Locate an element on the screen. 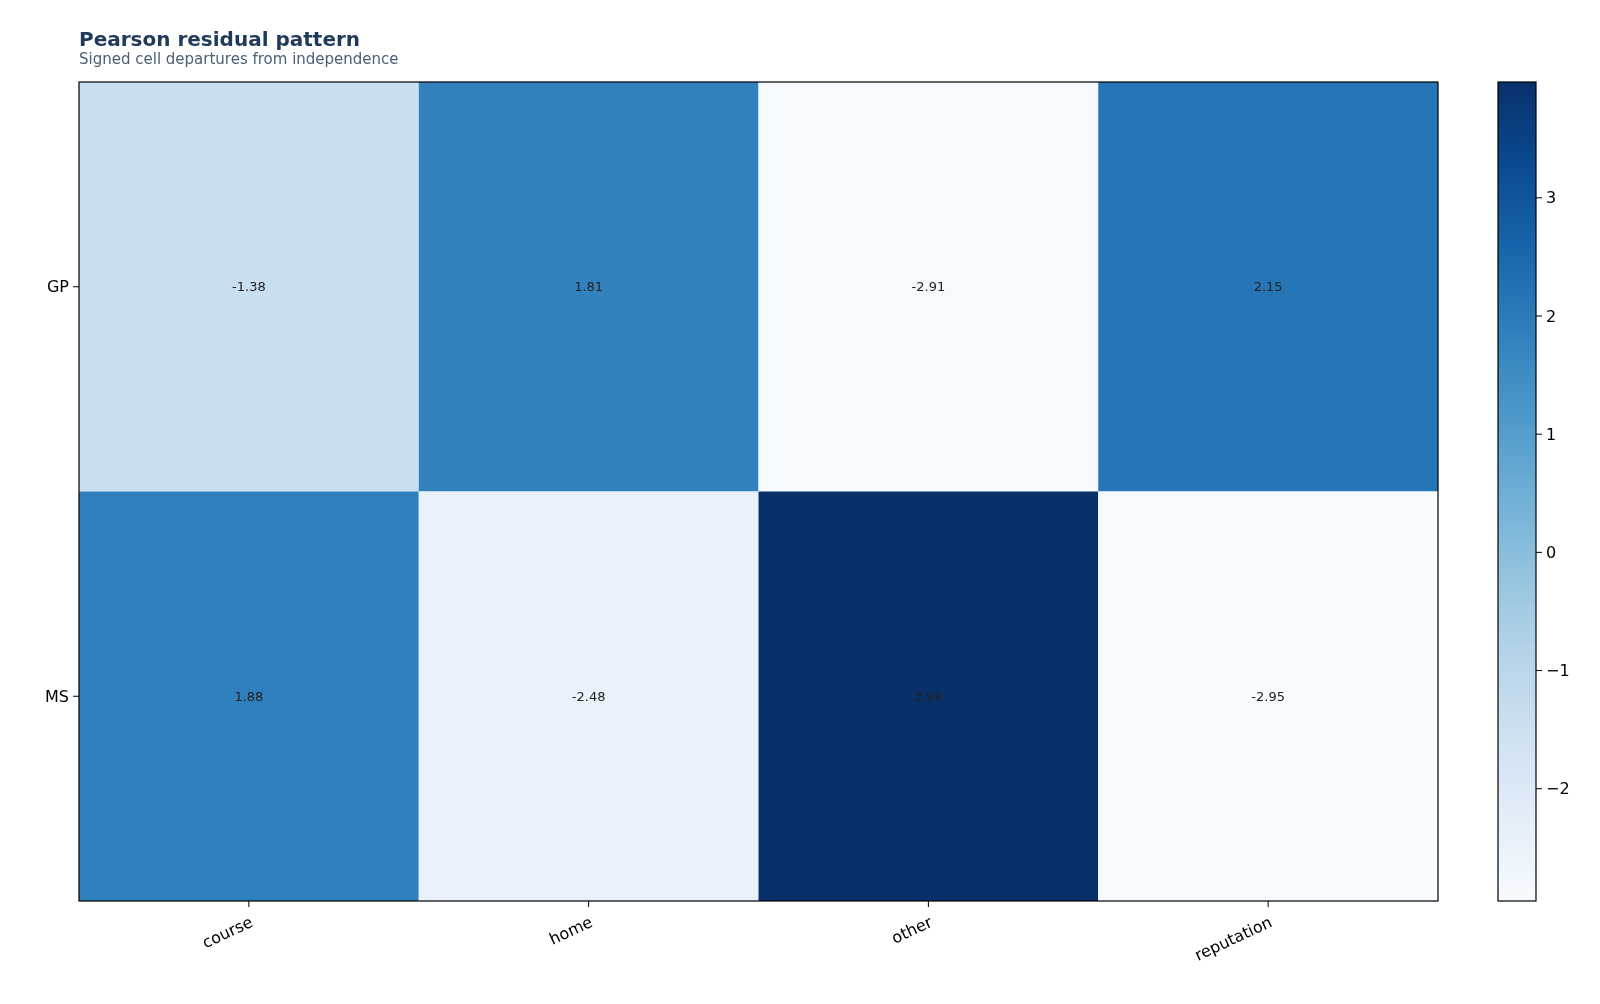 The height and width of the screenshot is (1004, 1600). data-label: -1.38 is located at coordinates (249, 287).